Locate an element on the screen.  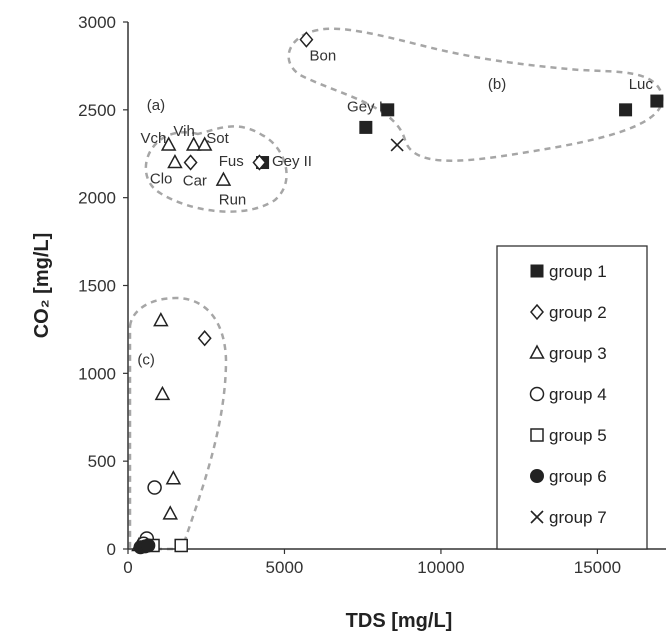
legend-item: group 2 is located at coordinates (568, 312).